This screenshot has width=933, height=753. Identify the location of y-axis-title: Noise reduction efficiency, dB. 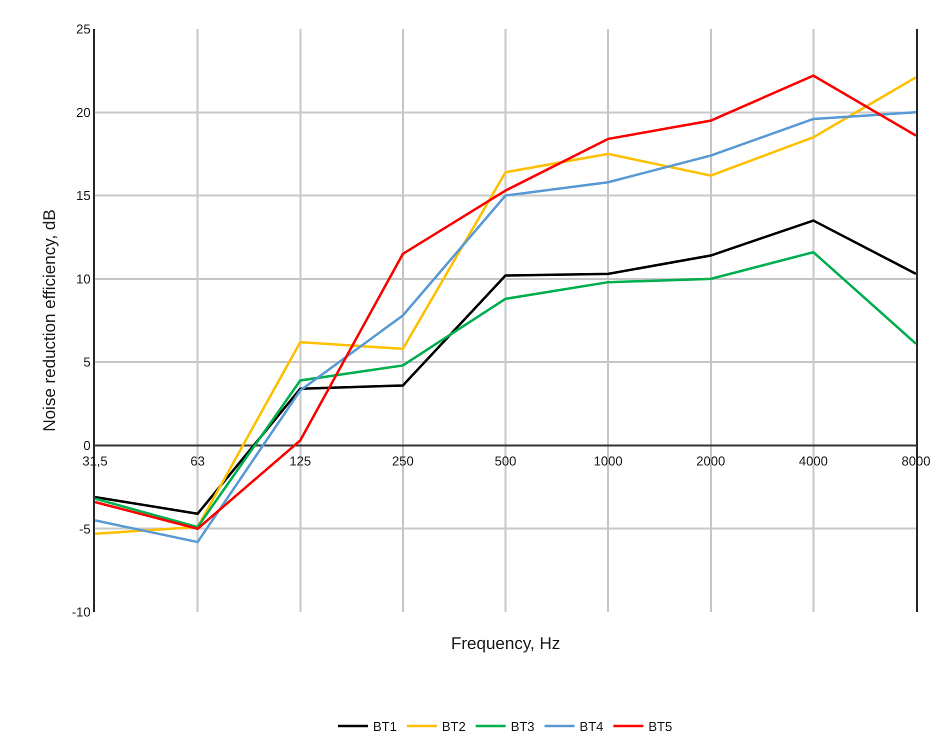
(49, 320).